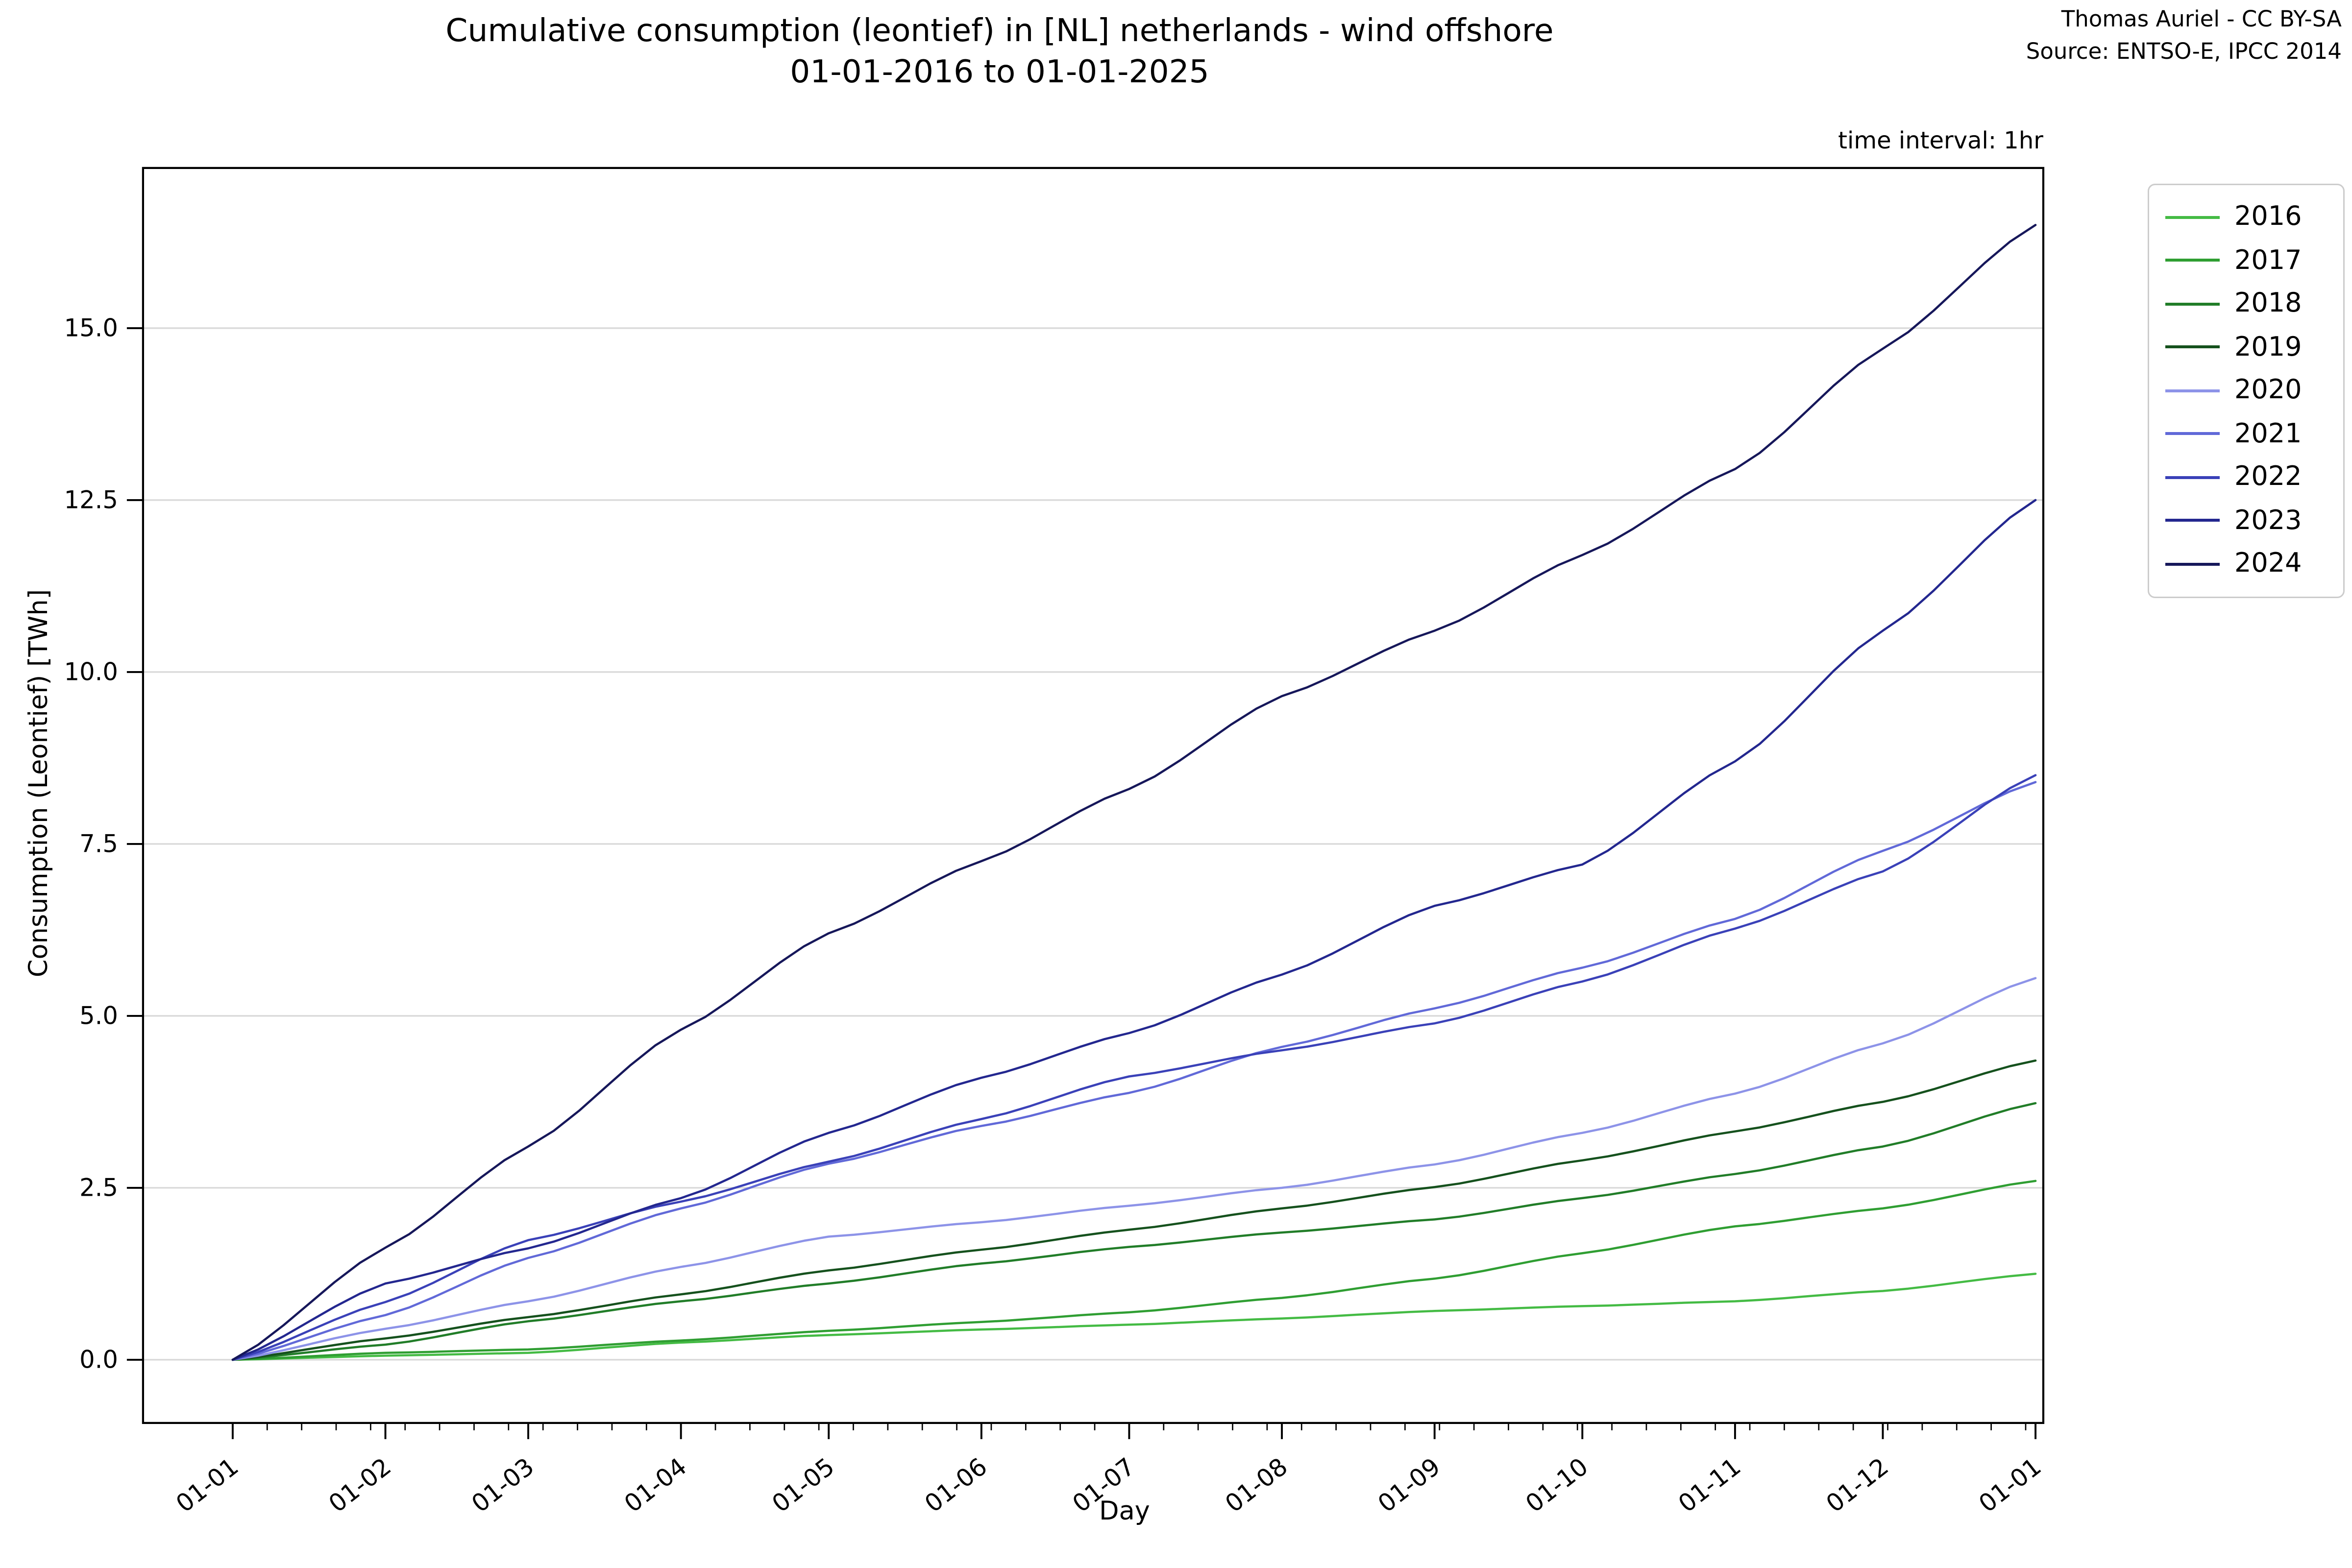 The height and width of the screenshot is (1568, 2352). I want to click on x-axis-label: Day, so click(1124, 1512).